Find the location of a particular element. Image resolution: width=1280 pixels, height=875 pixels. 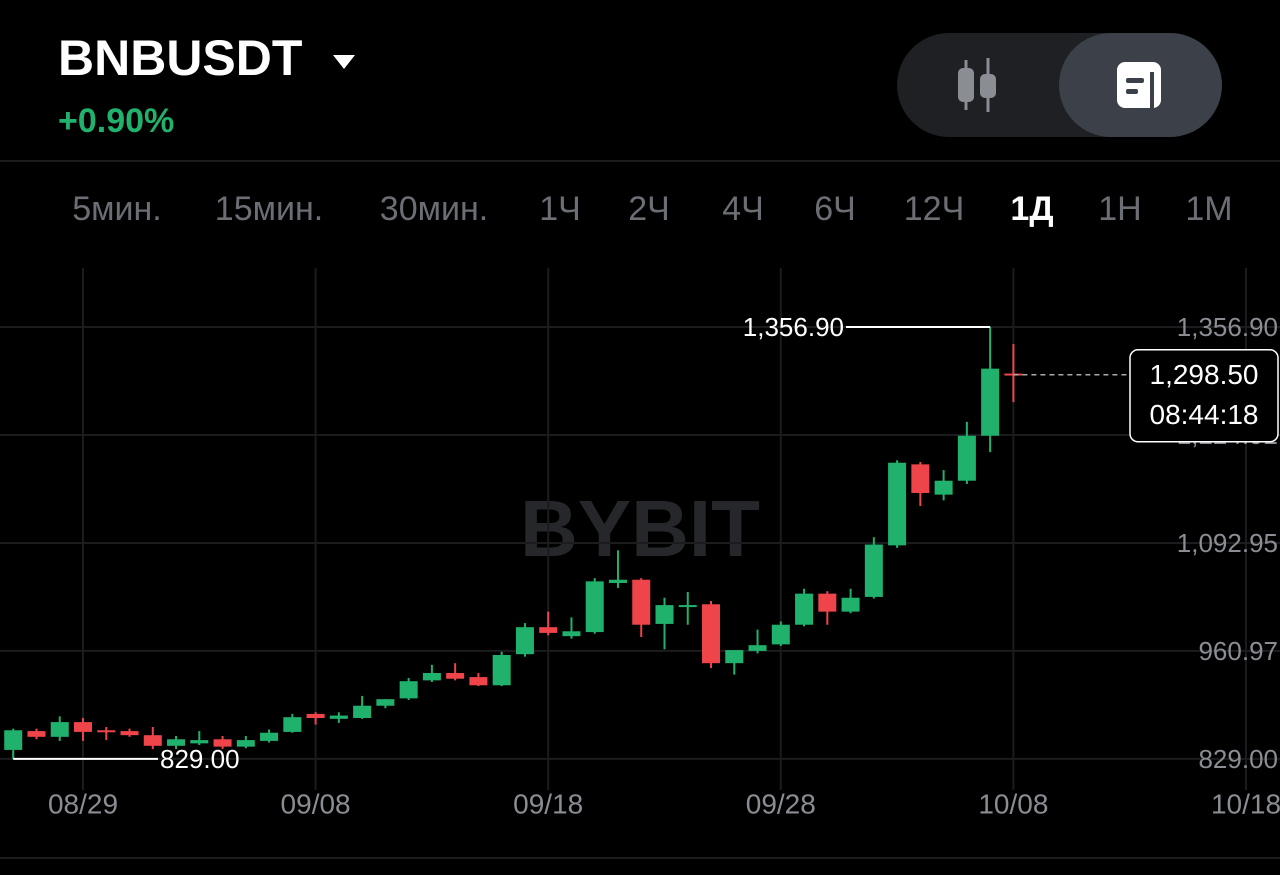

candle-view-button is located at coordinates (977, 85).